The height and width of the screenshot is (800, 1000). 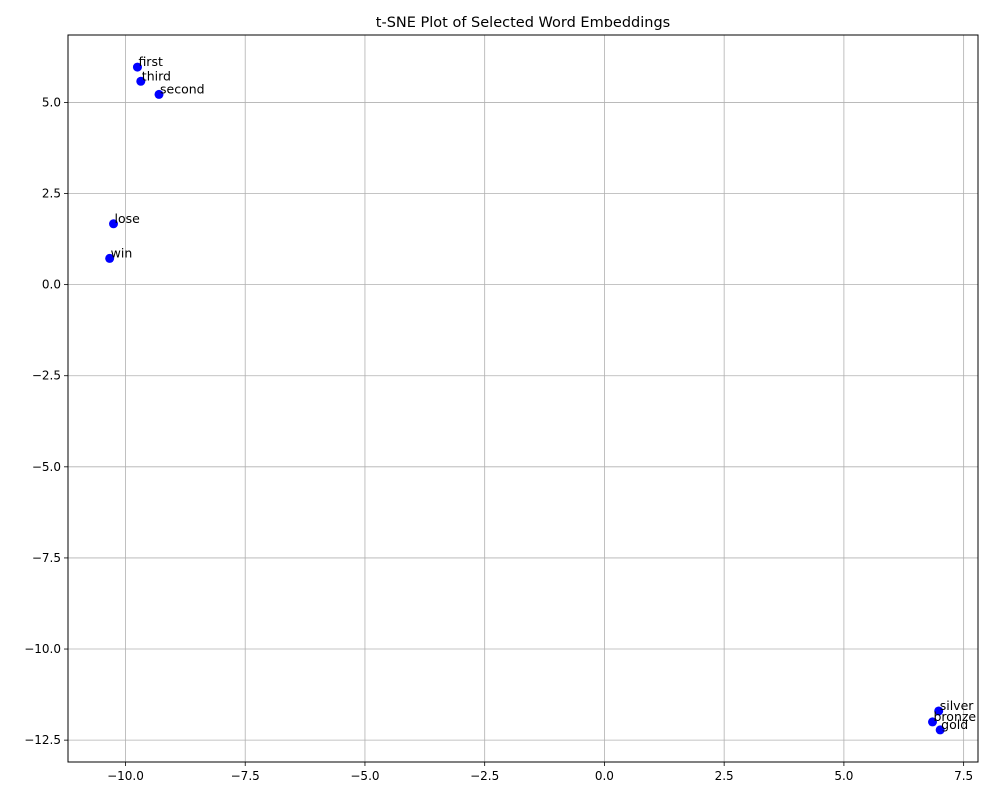 I want to click on point-bronze, so click(x=932, y=722).